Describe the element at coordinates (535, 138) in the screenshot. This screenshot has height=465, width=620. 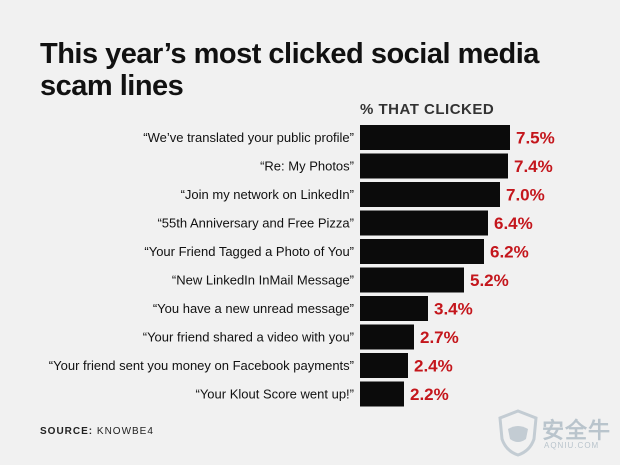
I see `value-label: 7.5%` at that location.